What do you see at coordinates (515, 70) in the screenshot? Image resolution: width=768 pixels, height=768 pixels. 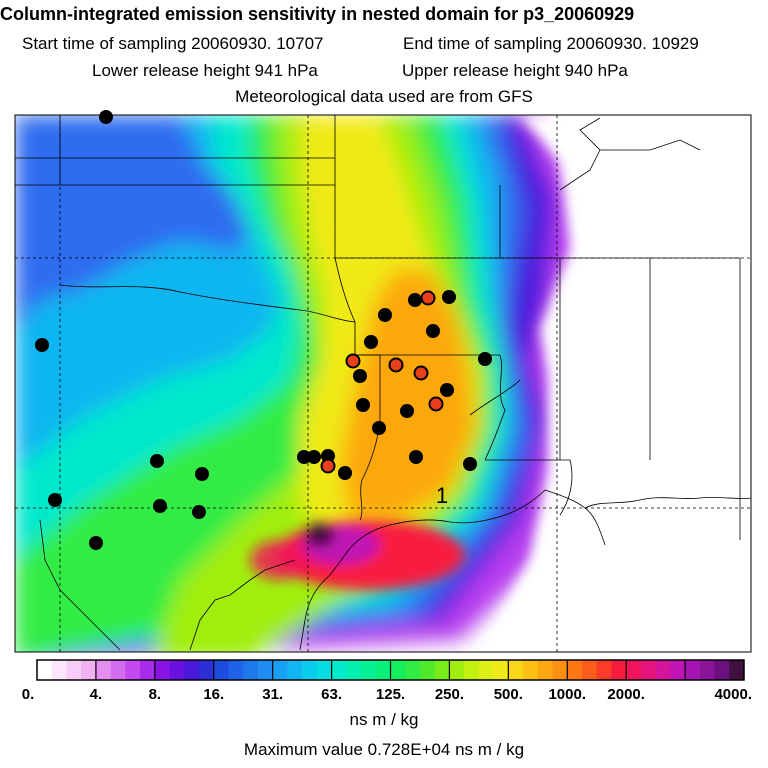 I see `upper-release-label: Upper release height 940 hPa` at bounding box center [515, 70].